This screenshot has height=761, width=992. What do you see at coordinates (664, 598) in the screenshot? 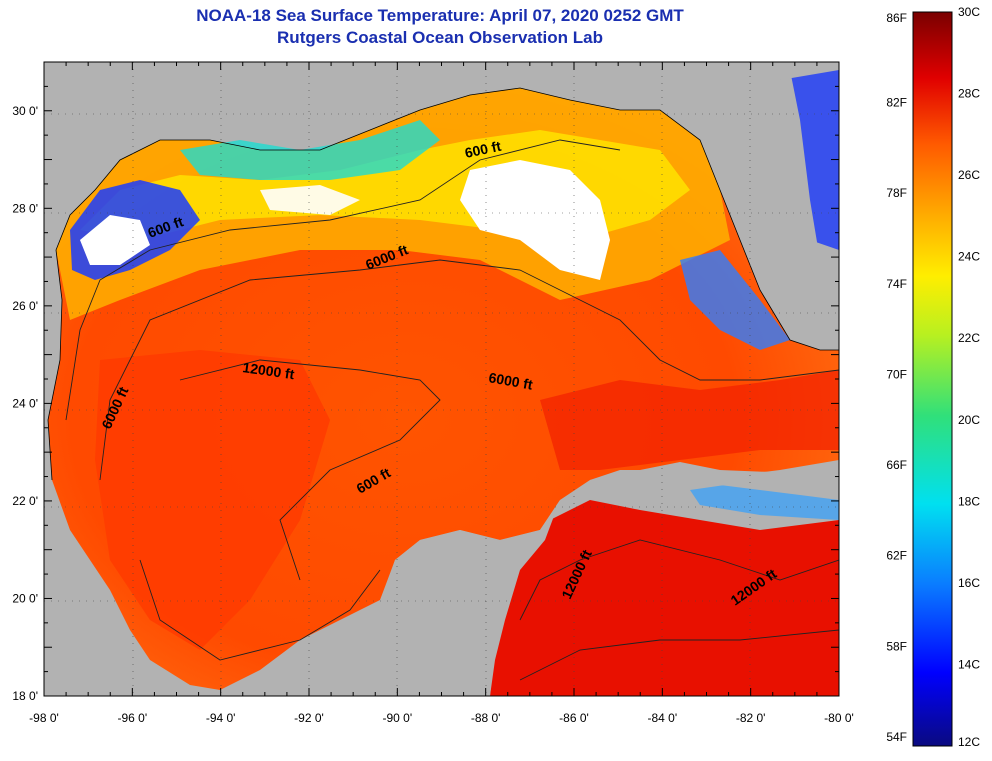
I see `caribbean-water` at bounding box center [664, 598].